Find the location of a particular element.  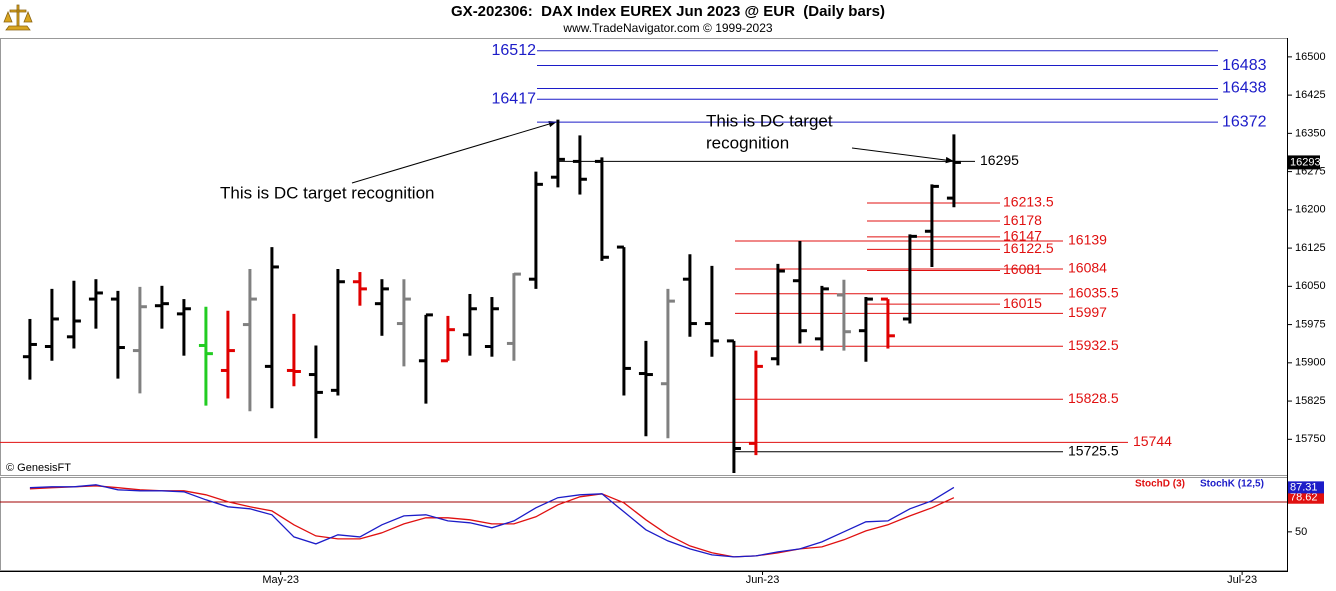

x-tick-label: Jun-23 is located at coordinates (763, 580).